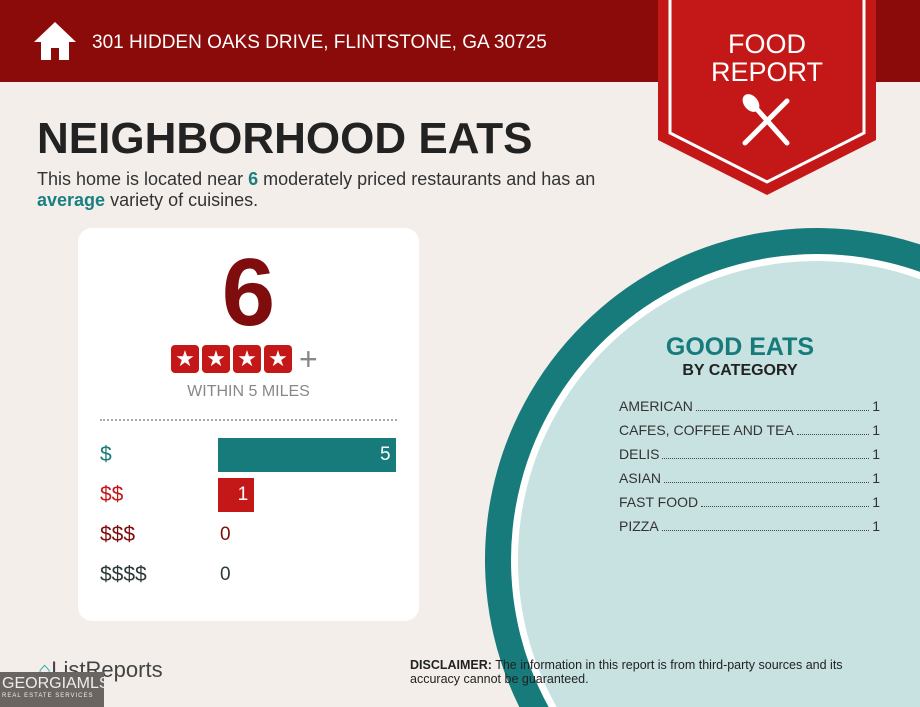 The width and height of the screenshot is (920, 707). I want to click on category-item: CAFES, COFFEE AND TEA 1, so click(749, 430).